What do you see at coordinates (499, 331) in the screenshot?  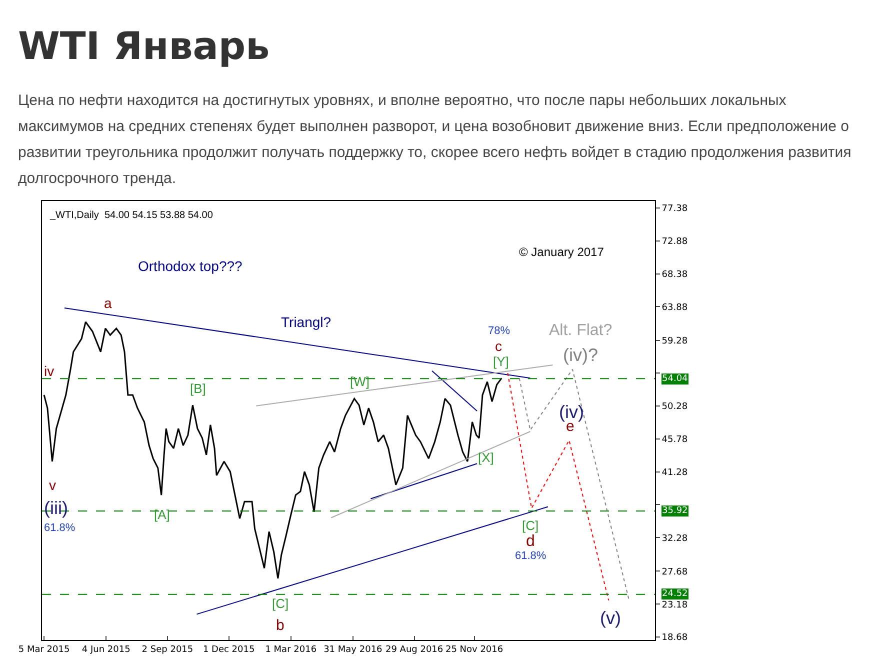 I see `annotation: 78%` at bounding box center [499, 331].